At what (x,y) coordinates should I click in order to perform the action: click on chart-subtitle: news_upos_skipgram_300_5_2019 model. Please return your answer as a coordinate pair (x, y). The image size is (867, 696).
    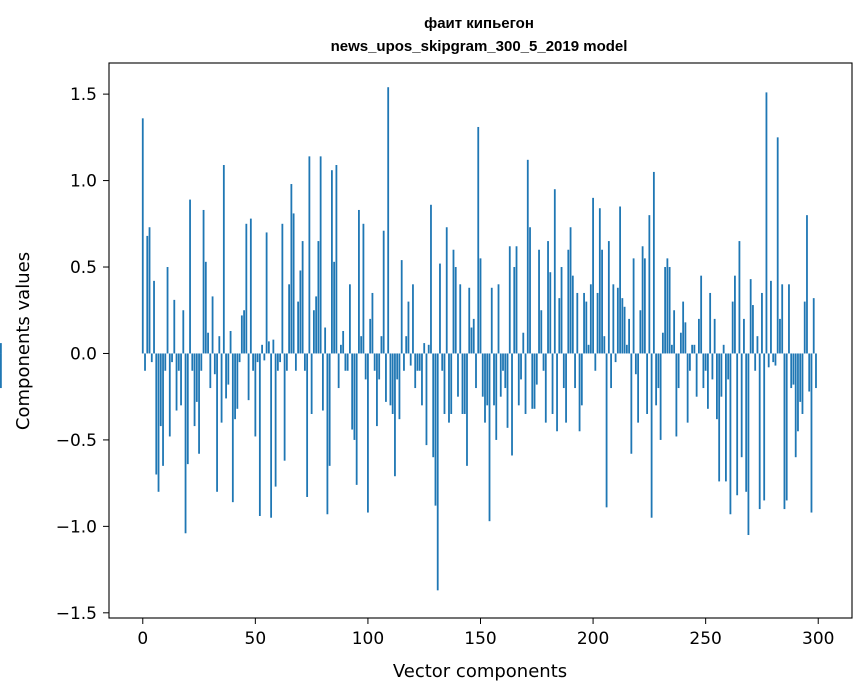
    Looking at the image, I should click on (479, 46).